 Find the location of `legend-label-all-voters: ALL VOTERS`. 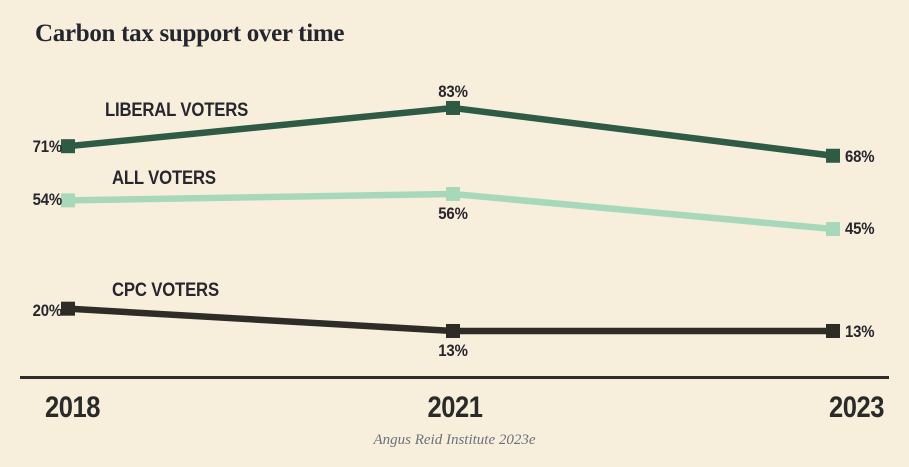

legend-label-all-voters: ALL VOTERS is located at coordinates (164, 178).